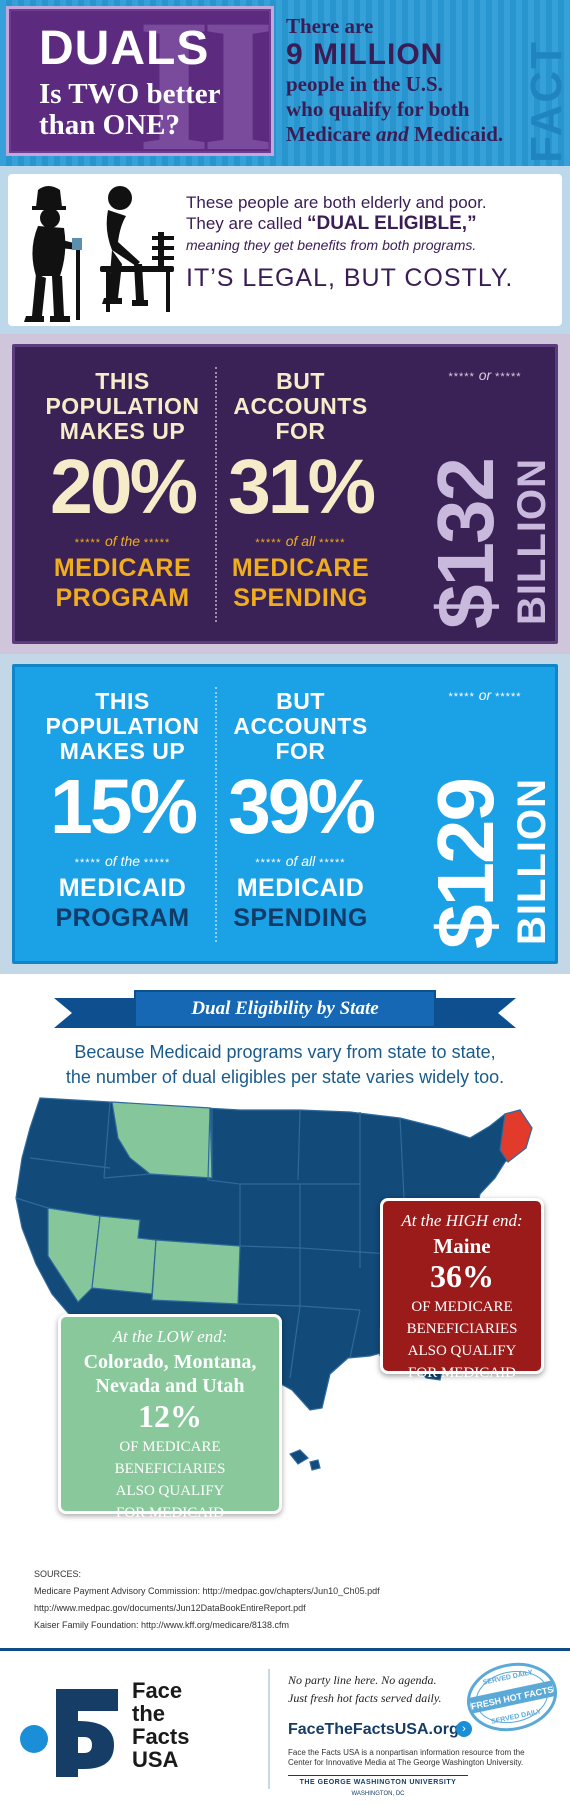 The height and width of the screenshot is (1805, 570). Describe the element at coordinates (130, 94) in the screenshot. I see `title-question-line1: Is TWO better` at that location.